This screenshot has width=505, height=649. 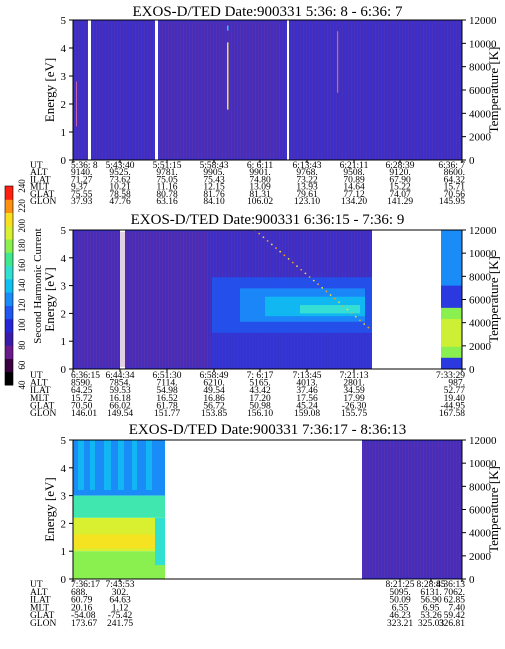 What do you see at coordinates (119, 384) in the screenshot?
I see `ephemeris-value: 7854.` at bounding box center [119, 384].